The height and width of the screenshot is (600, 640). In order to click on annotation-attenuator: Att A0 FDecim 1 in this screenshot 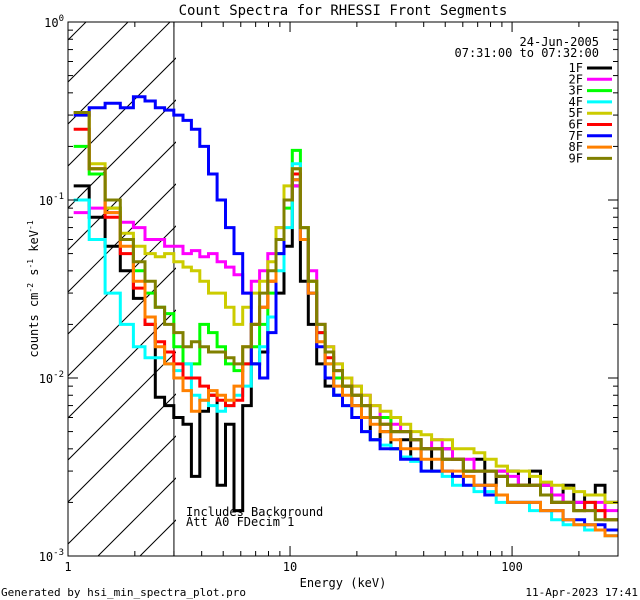, I will do `click(240, 522)`.